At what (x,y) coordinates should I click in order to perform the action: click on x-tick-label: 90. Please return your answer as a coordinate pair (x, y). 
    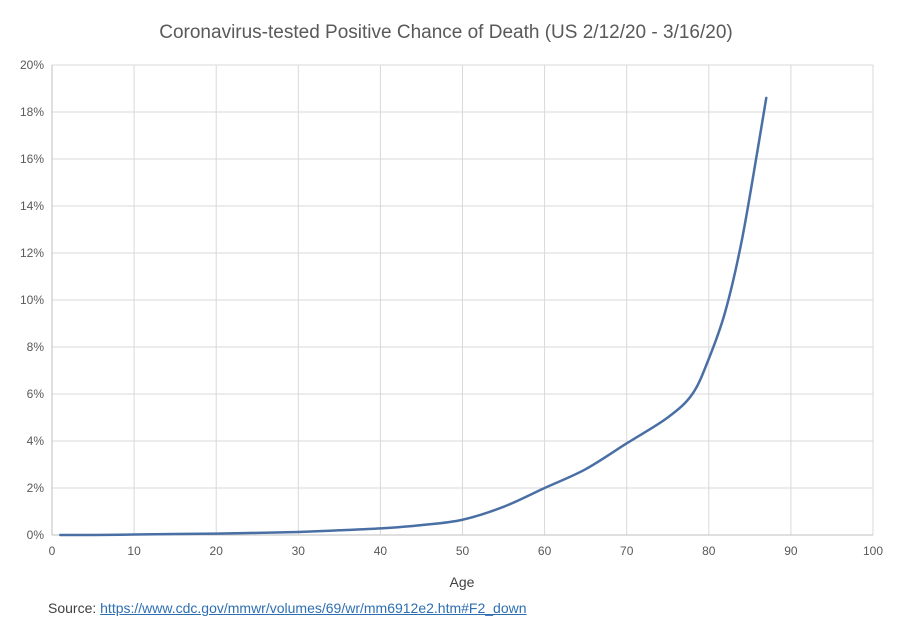
    Looking at the image, I should click on (791, 551).